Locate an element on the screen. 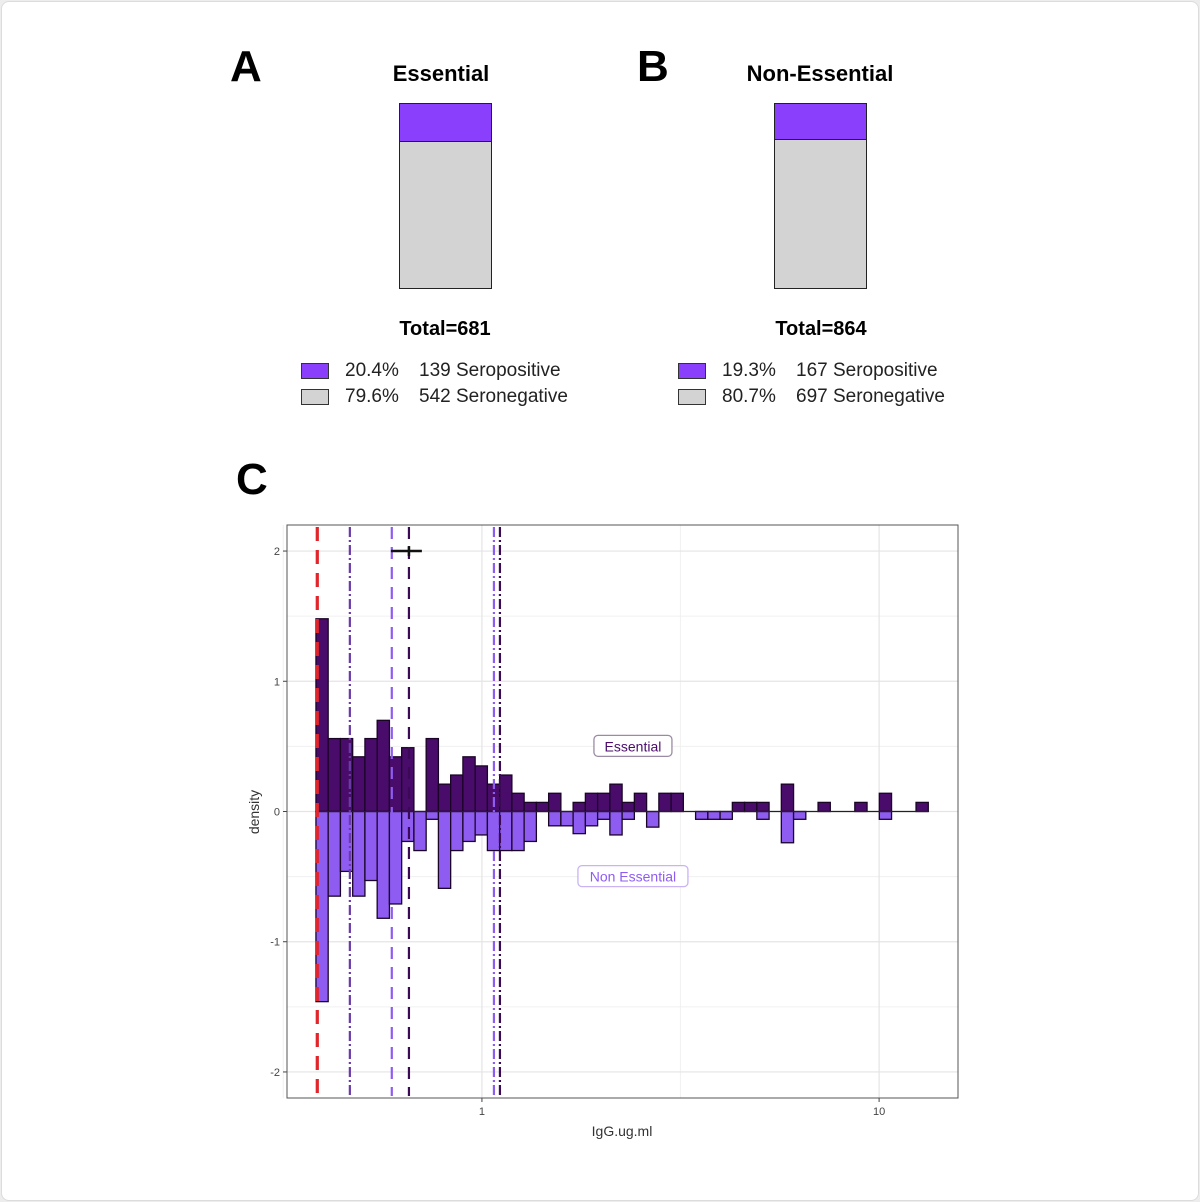  panel-b-seropositive-segment is located at coordinates (820, 122).